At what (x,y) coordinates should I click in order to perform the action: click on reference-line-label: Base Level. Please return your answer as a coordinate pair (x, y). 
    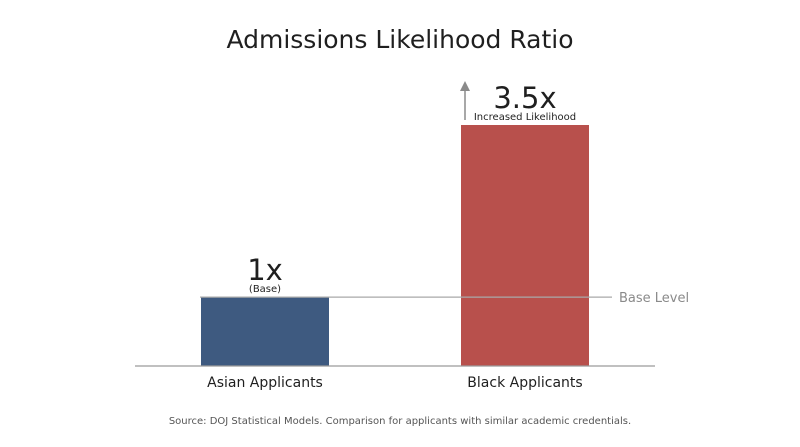
    Looking at the image, I should click on (654, 298).